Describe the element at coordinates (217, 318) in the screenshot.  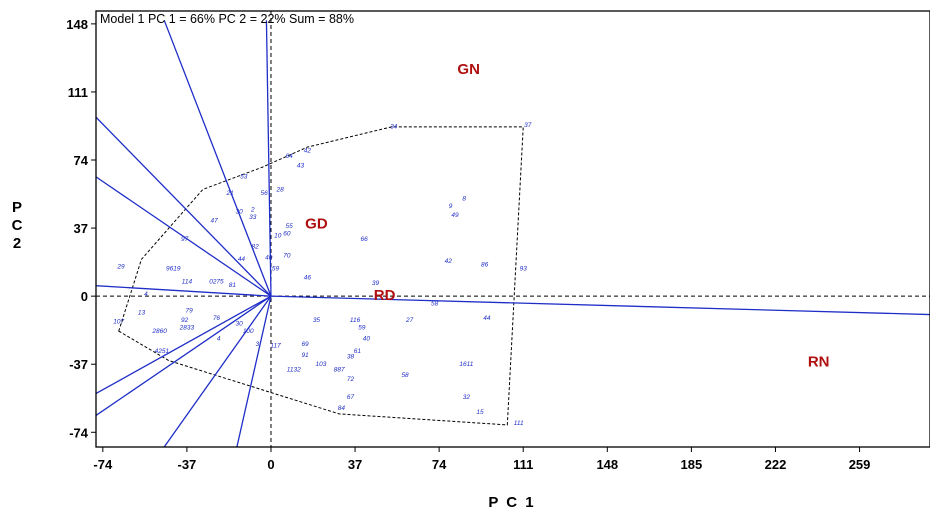
I see `genotype-label: 76` at that location.